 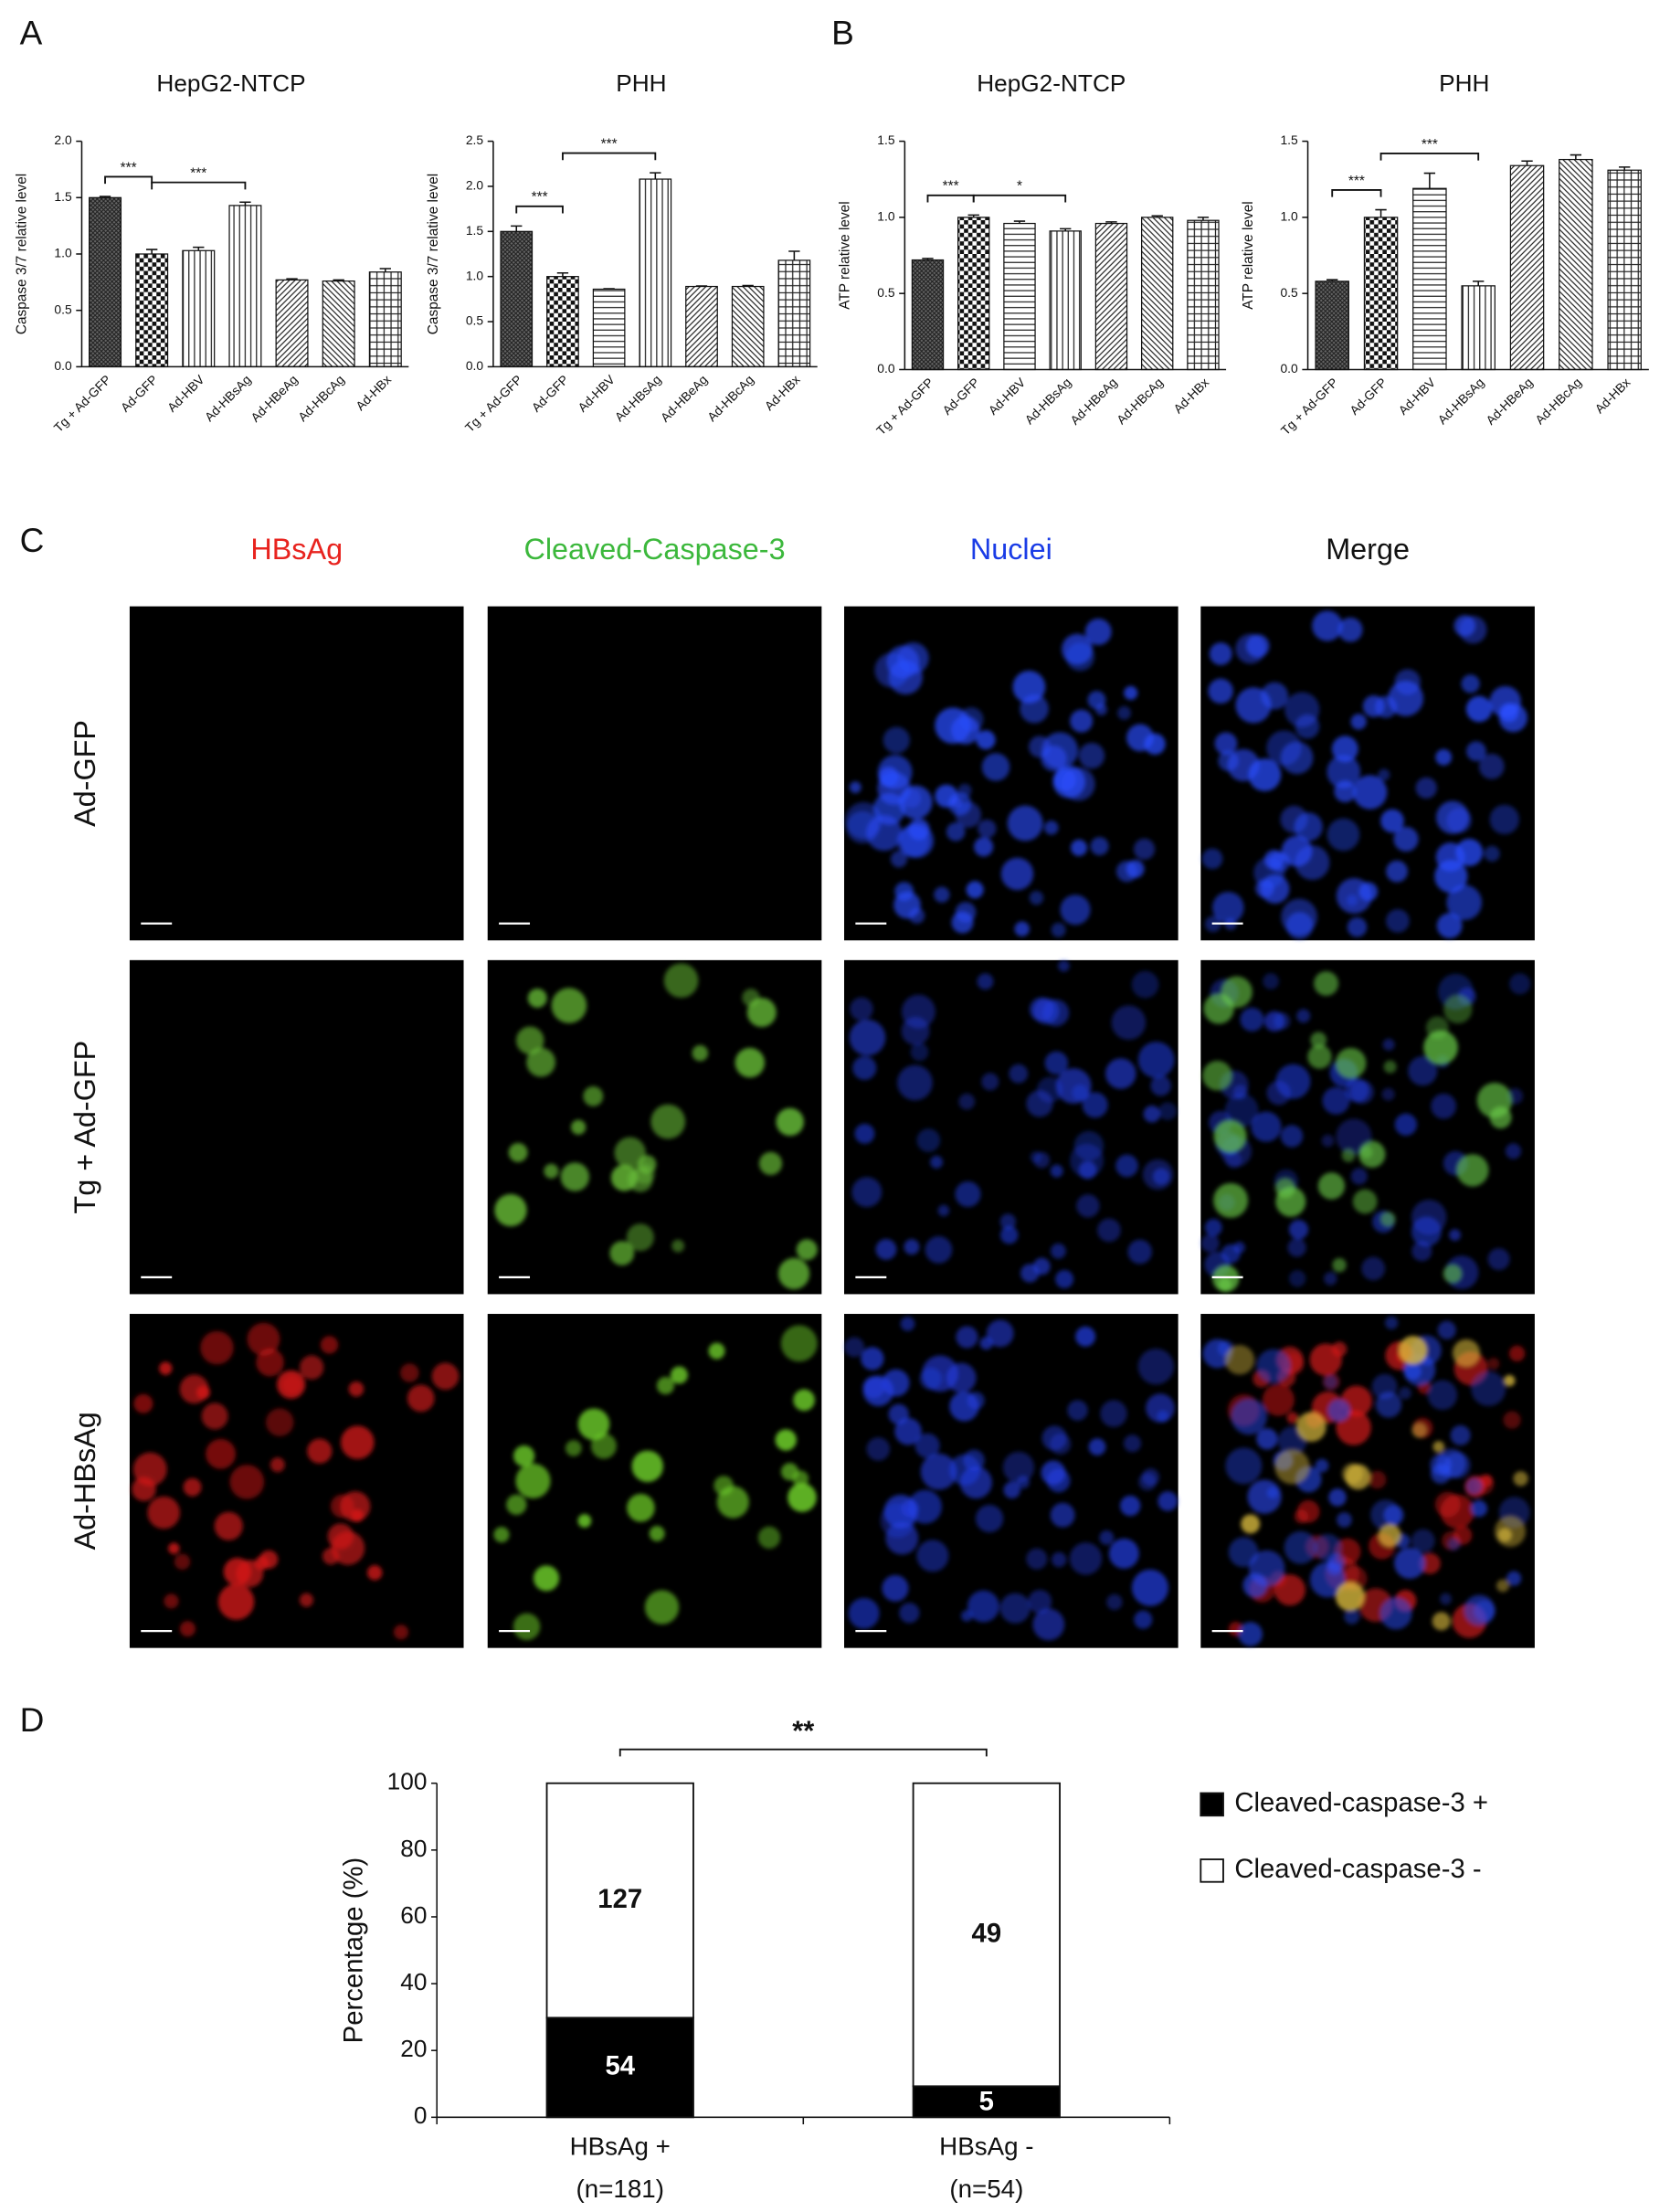 What do you see at coordinates (85, 773) in the screenshot?
I see `row-label: Ad-GFP` at bounding box center [85, 773].